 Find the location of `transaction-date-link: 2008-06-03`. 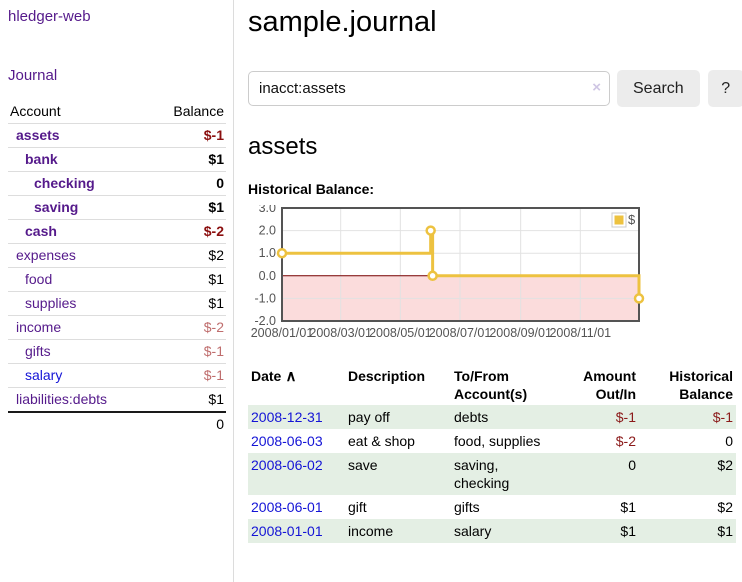

transaction-date-link: 2008-06-03 is located at coordinates (287, 441).